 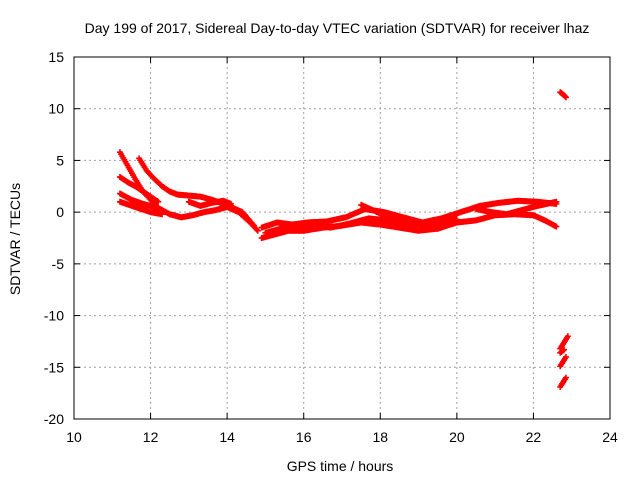 I want to click on y-tick-label: 5, so click(x=60, y=160).